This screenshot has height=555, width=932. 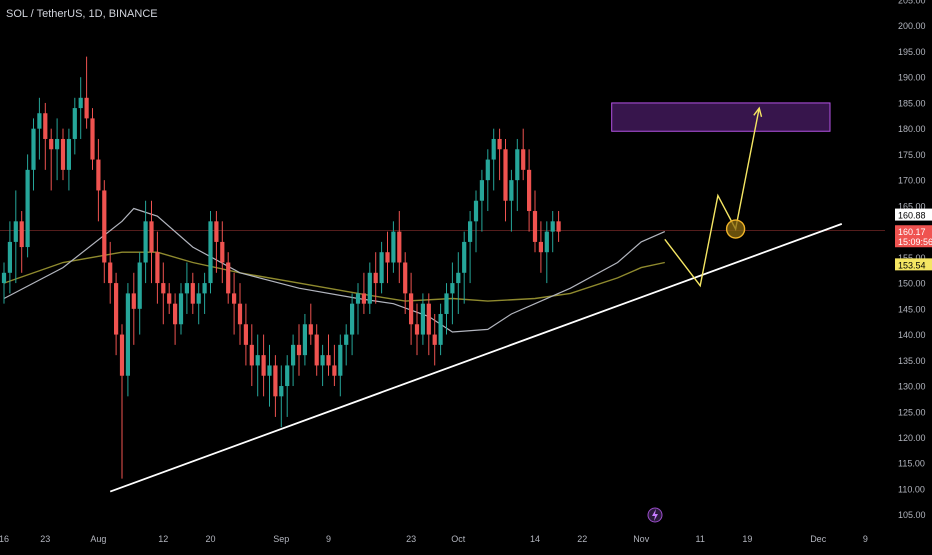 I want to click on projection-path, so click(x=712, y=197).